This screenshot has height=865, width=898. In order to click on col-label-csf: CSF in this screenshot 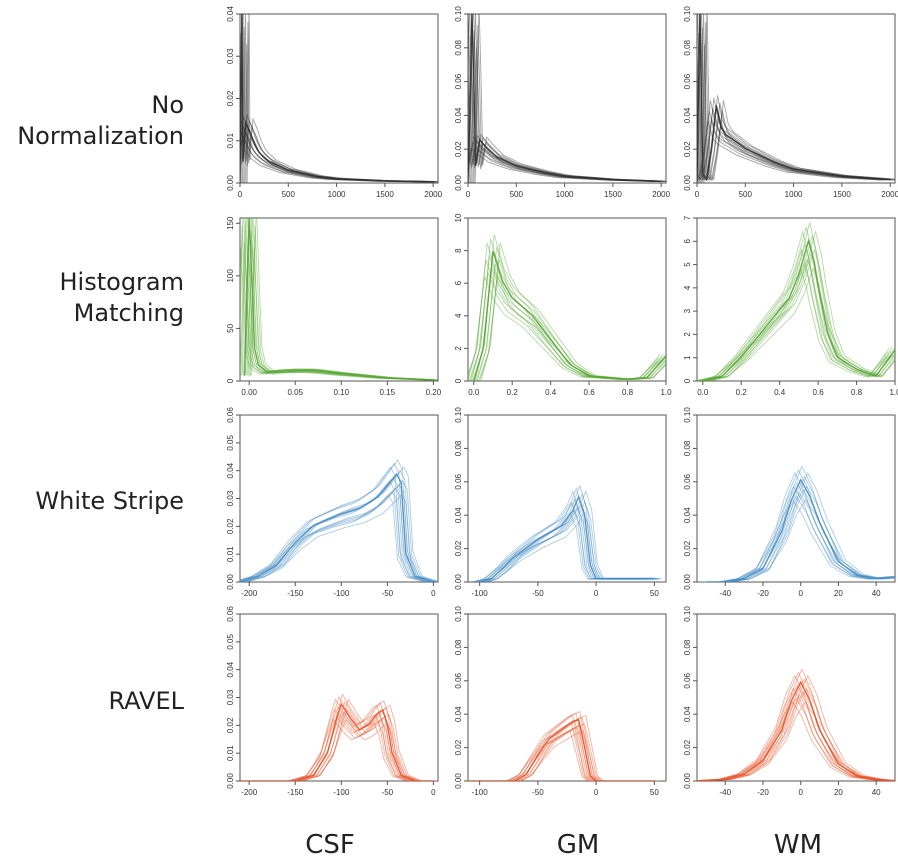, I will do `click(330, 845)`.